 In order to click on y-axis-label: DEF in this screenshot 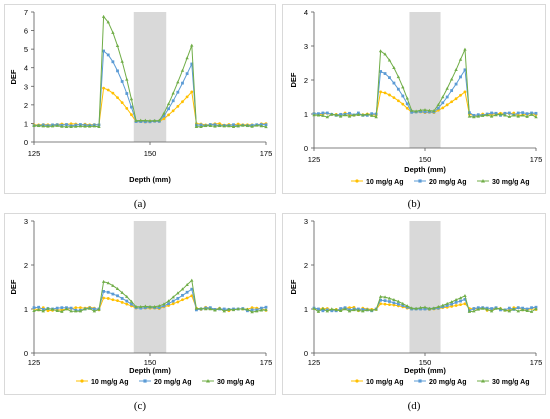, I will do `click(293, 286)`.